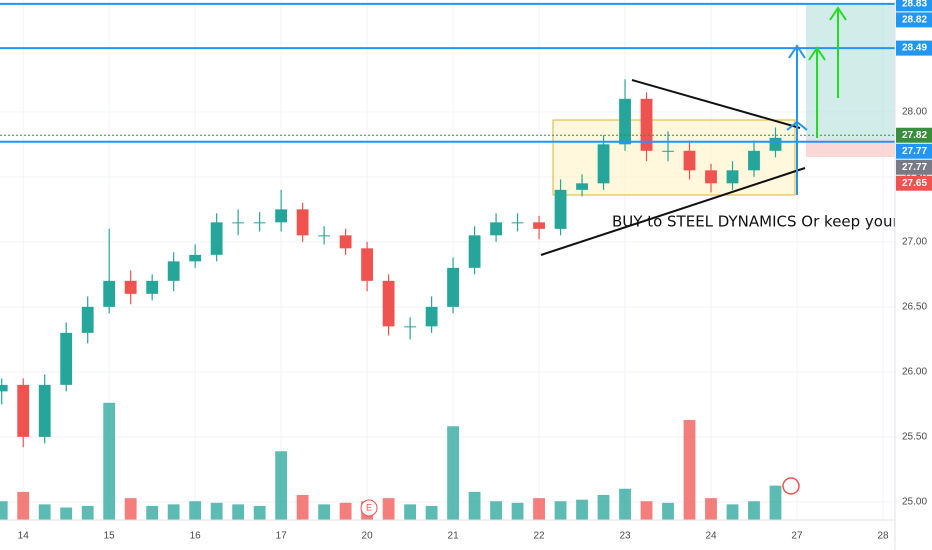 This screenshot has height=550, width=932. What do you see at coordinates (282, 536) in the screenshot?
I see `x-tick-label: 17` at bounding box center [282, 536].